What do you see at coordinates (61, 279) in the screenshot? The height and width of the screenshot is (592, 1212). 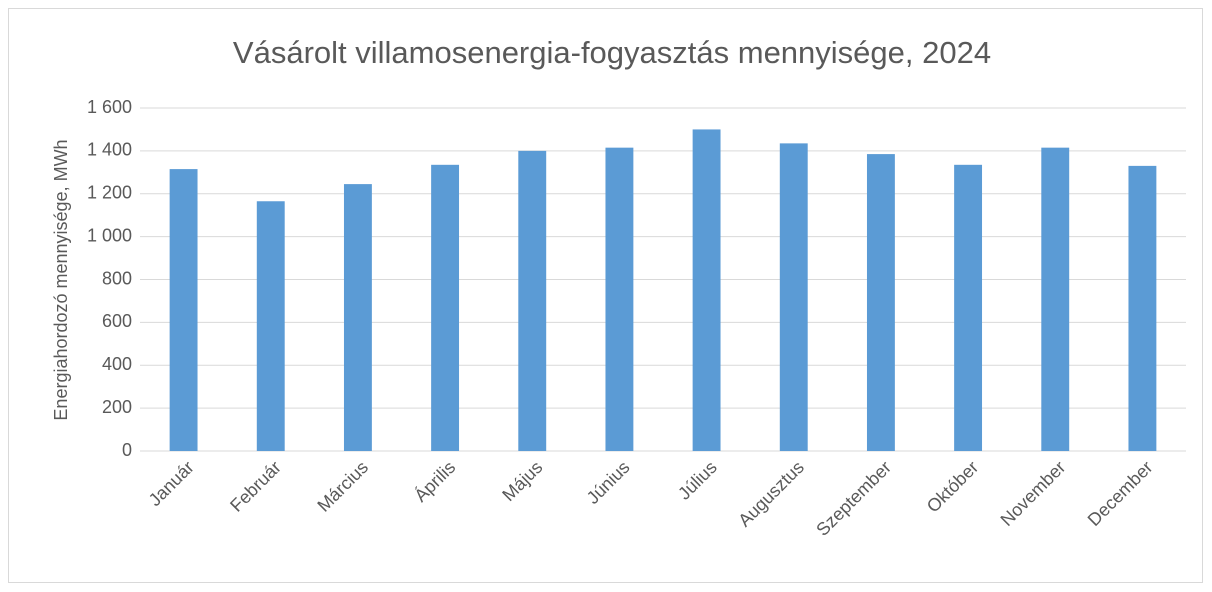 I see `y-axis-label: Energiahordozó mennyisége, MWh` at bounding box center [61, 279].